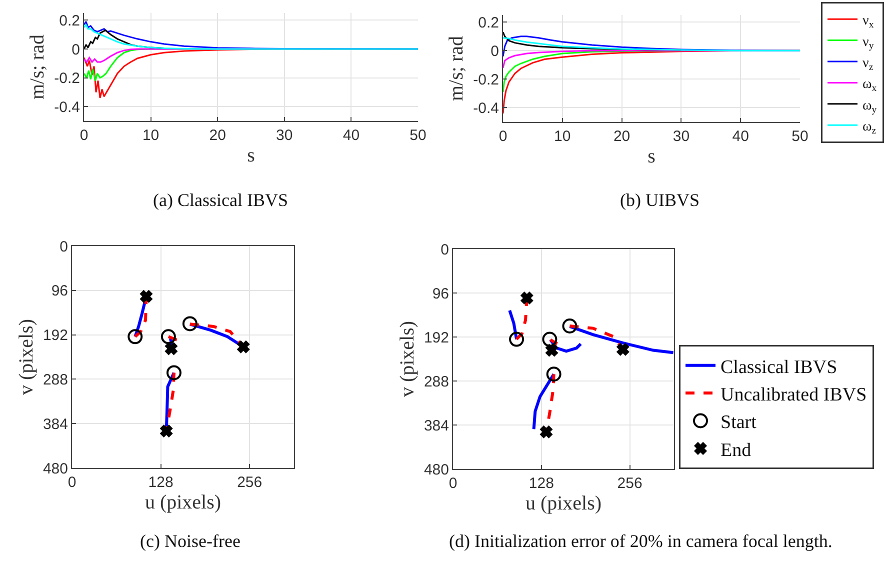  I want to click on text: (a) Classical IBVS, so click(220, 200).